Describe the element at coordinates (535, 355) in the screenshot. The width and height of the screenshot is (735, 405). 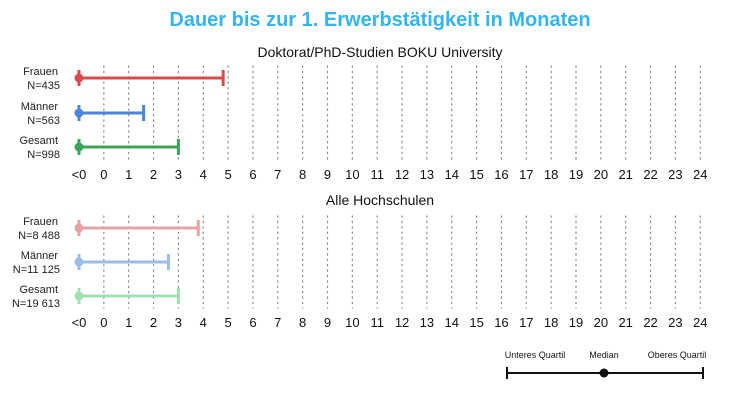
I see `legend-lower-label: Unteres Quartil` at that location.